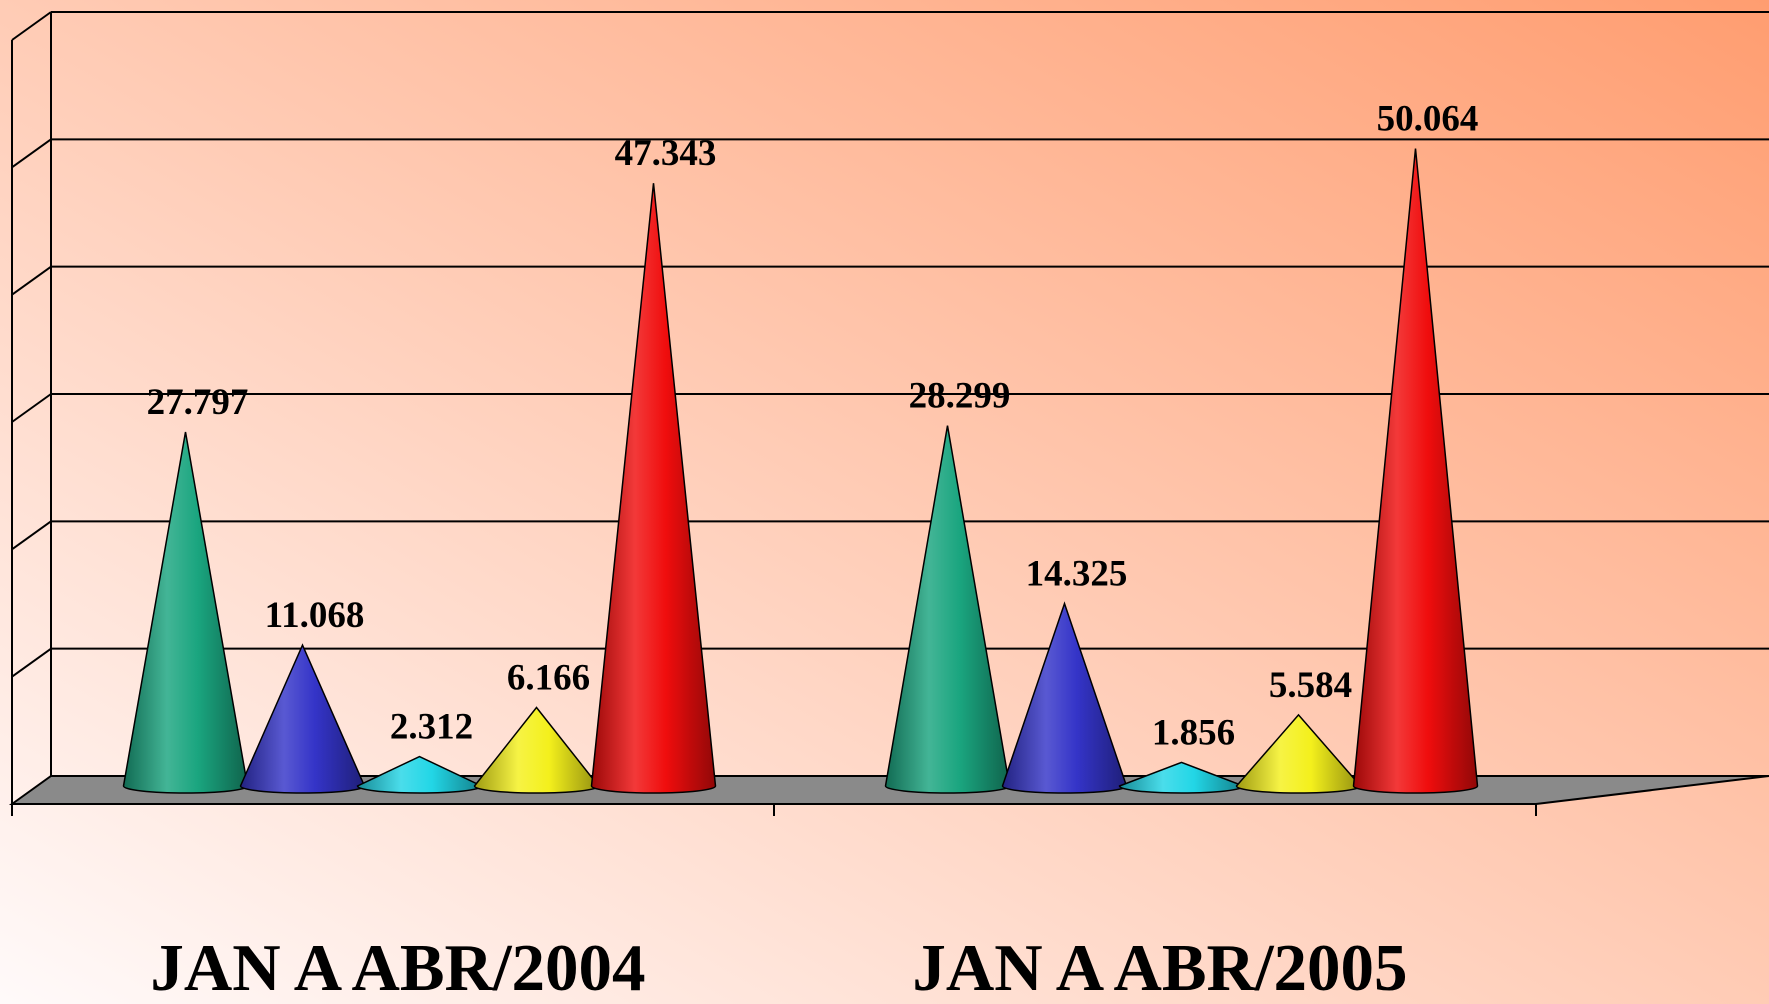 The image size is (1769, 1004). Describe the element at coordinates (548, 677) in the screenshot. I see `data-label: 6.166` at that location.